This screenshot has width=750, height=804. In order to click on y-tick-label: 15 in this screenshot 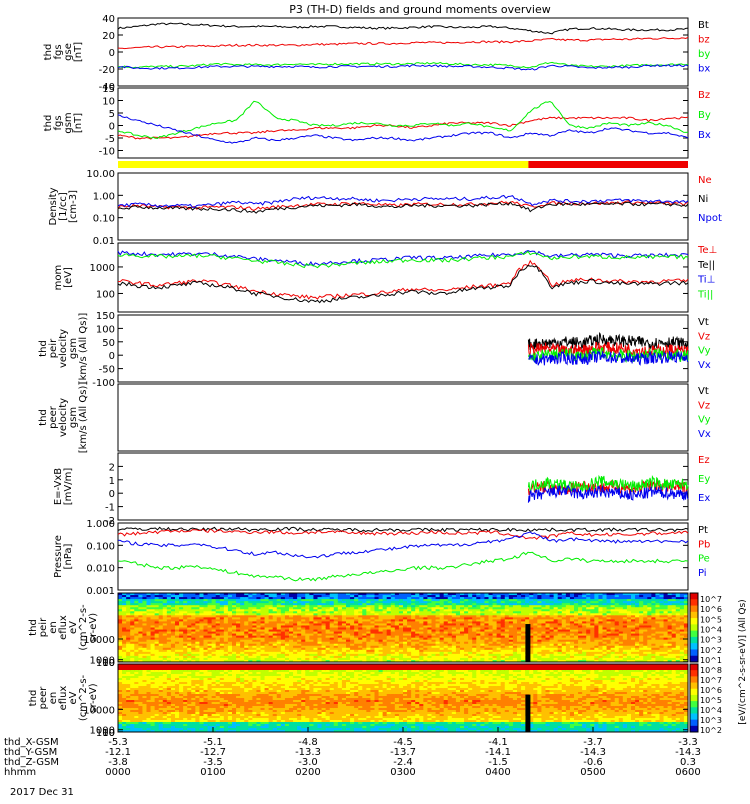, I will do `click(108, 89)`.